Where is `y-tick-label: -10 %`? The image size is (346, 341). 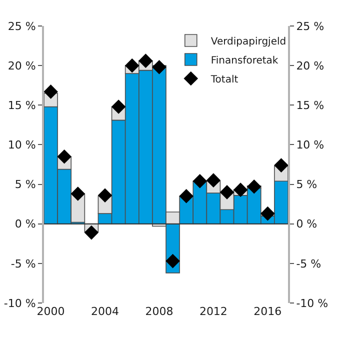
y-tick-label: -10 % is located at coordinates (20, 303).